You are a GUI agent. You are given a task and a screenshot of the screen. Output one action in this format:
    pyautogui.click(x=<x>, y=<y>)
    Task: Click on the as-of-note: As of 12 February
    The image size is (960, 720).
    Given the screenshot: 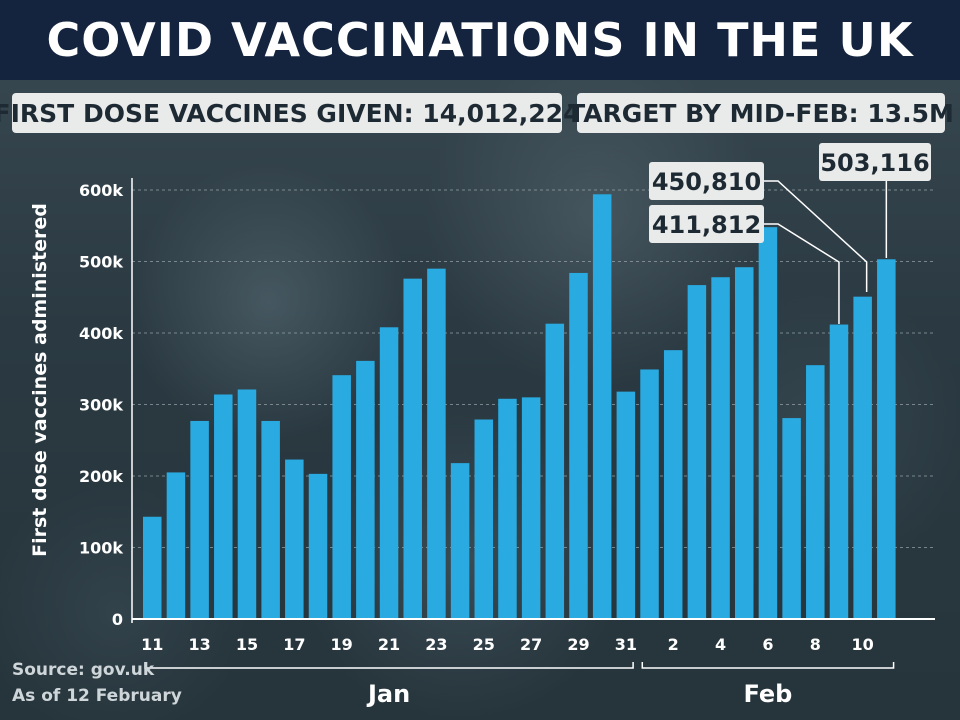 What is the action you would take?
    pyautogui.click(x=97, y=696)
    